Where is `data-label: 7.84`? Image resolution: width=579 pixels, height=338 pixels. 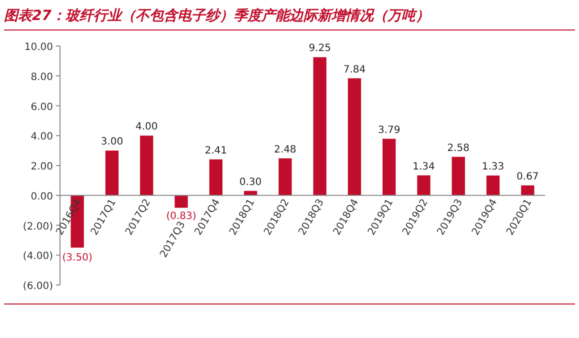 data-label: 7.84 is located at coordinates (354, 70).